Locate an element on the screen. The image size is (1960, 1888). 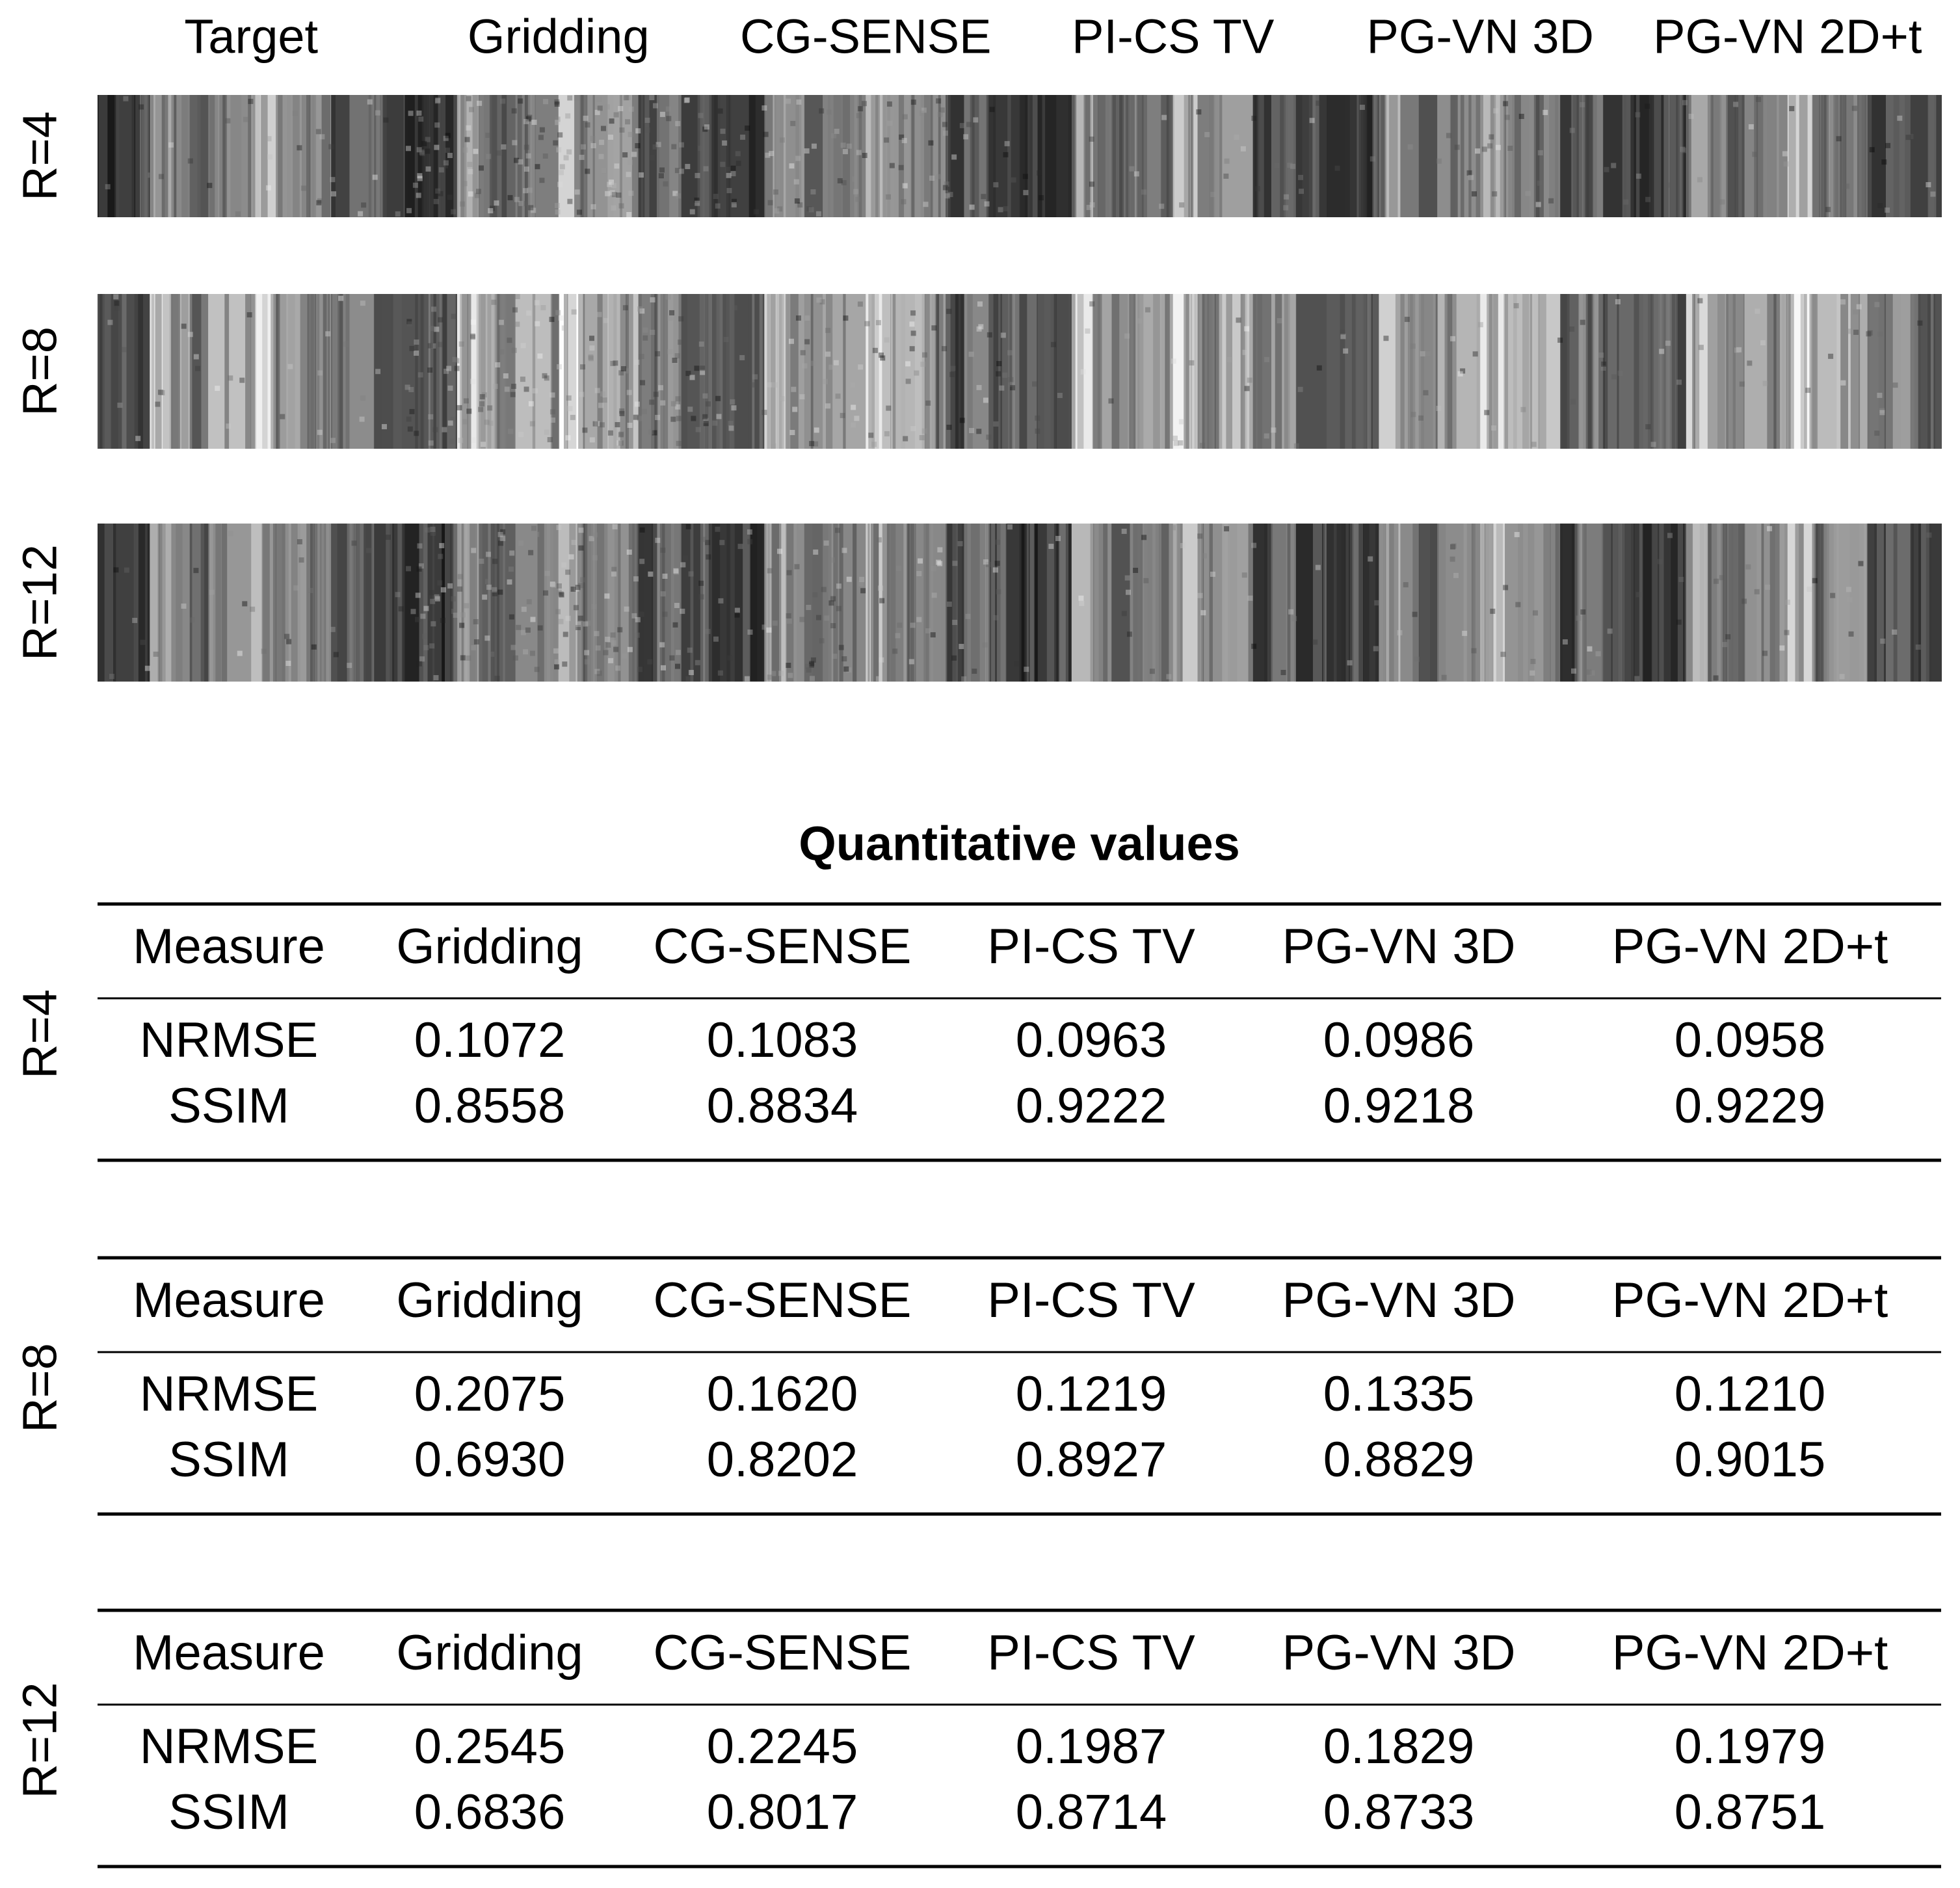
column-header: Measure is located at coordinates (229, 1653).